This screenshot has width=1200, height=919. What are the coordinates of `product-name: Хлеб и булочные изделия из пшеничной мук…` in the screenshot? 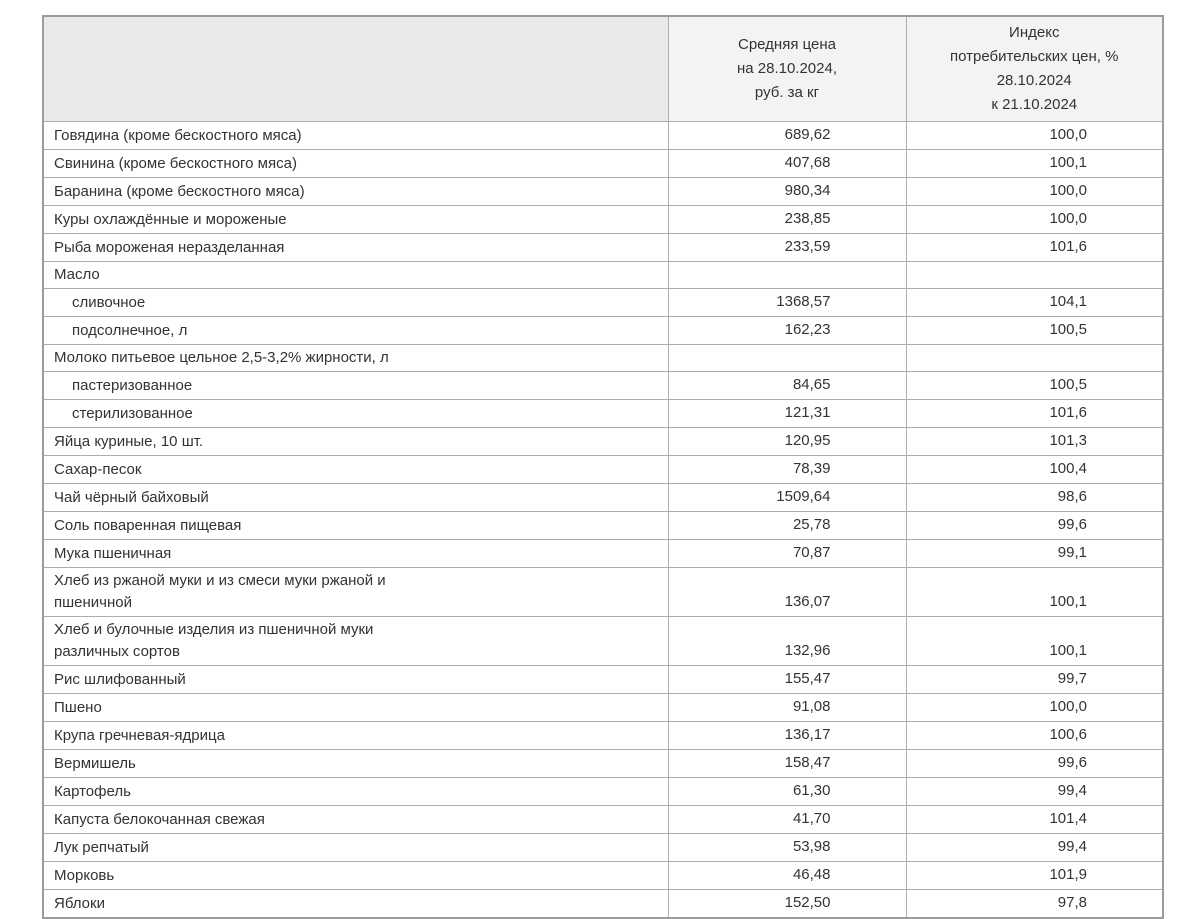 It's located at (355, 641).